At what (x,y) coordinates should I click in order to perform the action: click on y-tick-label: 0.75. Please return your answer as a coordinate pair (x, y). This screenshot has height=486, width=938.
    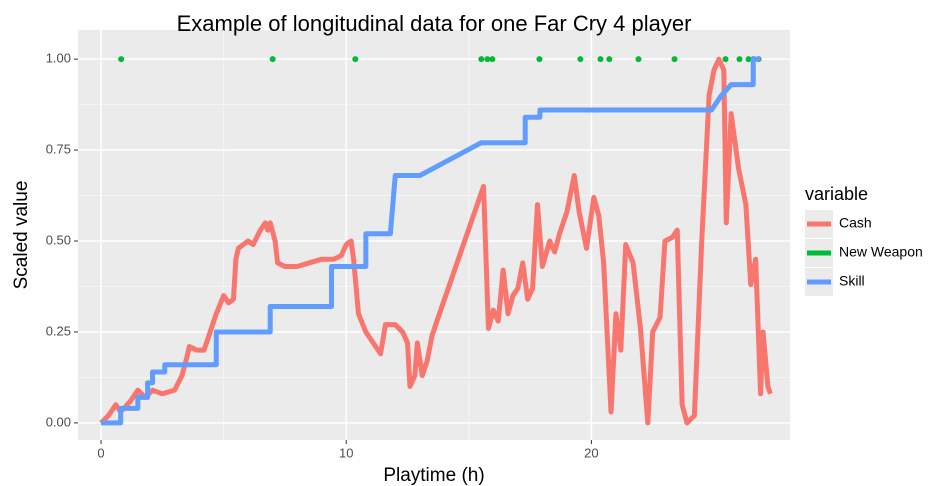
    Looking at the image, I should click on (58, 148).